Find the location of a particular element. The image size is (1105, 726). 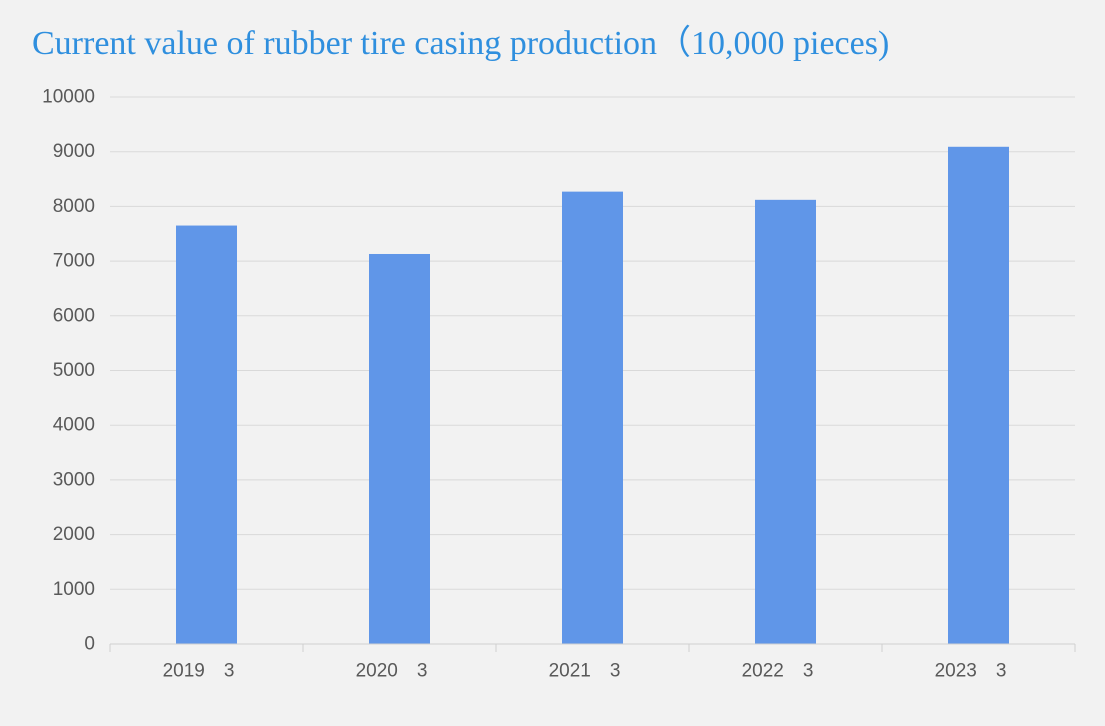

y-tick-label: 9000 is located at coordinates (74, 151).